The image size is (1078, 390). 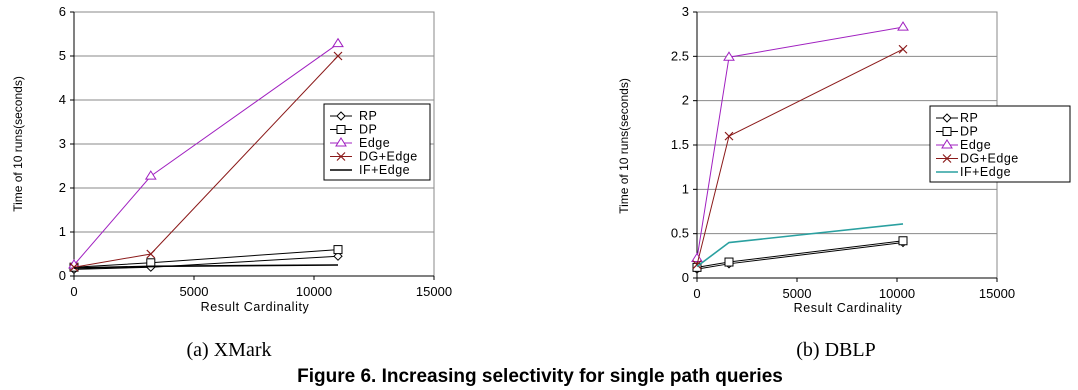 I want to click on y-tick-label: 0.5, so click(x=680, y=233).